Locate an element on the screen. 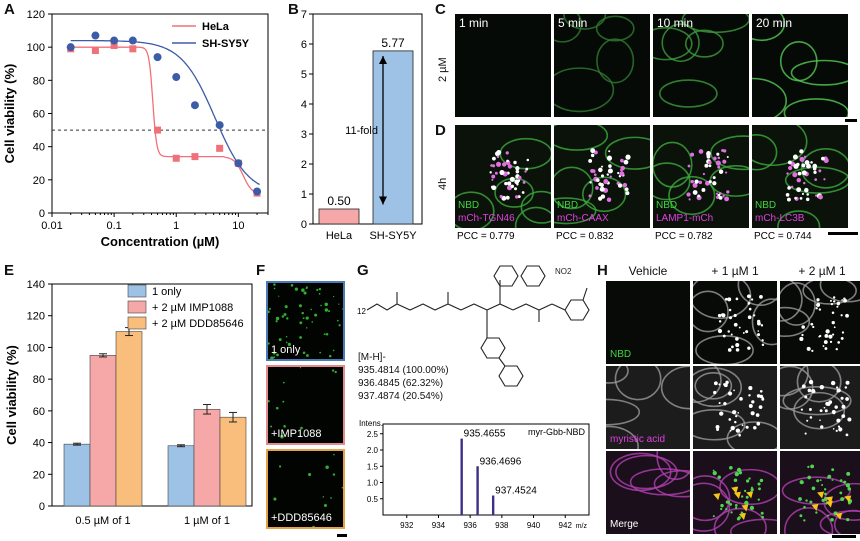 This screenshot has width=860, height=541. legend-swatch is located at coordinates (137, 291).